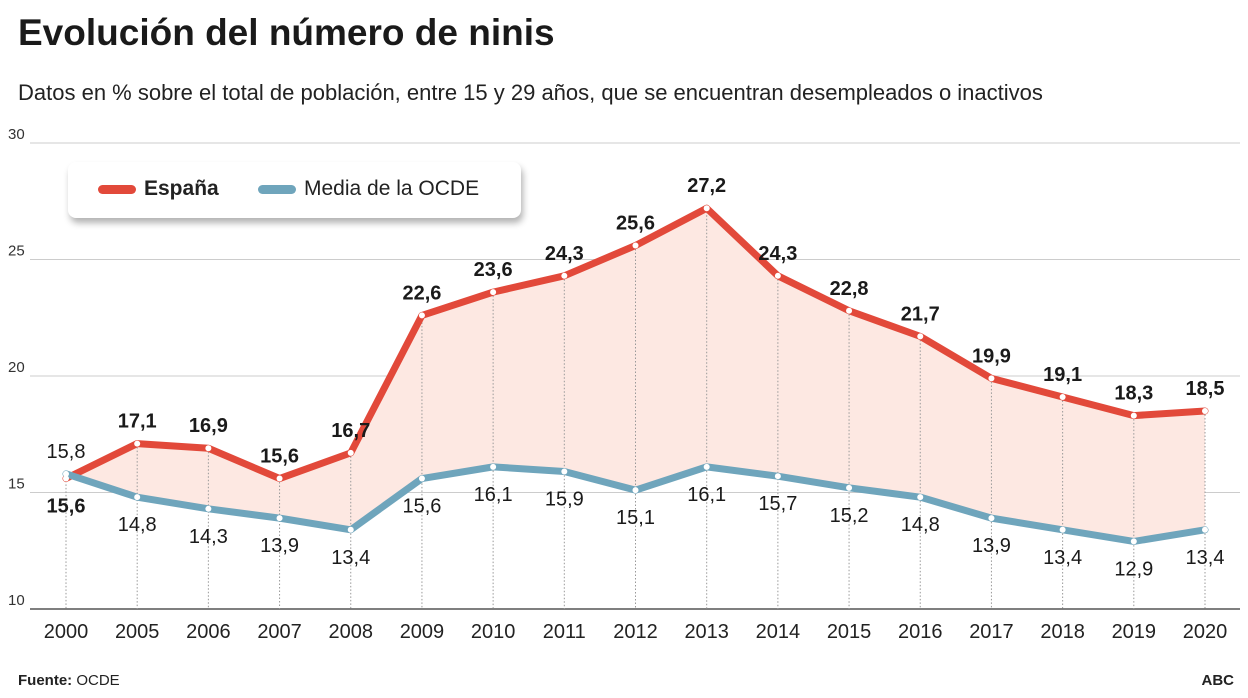 This screenshot has height=698, width=1248. Describe the element at coordinates (16, 600) in the screenshot. I see `y-tick-label: 10` at that location.